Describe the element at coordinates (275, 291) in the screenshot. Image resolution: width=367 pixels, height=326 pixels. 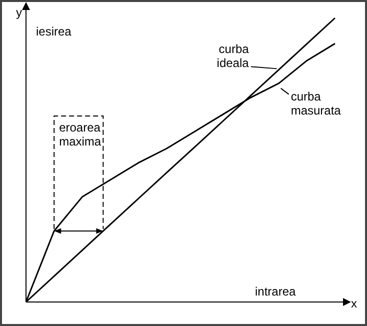
I see `annotation: intrarea` at that location.